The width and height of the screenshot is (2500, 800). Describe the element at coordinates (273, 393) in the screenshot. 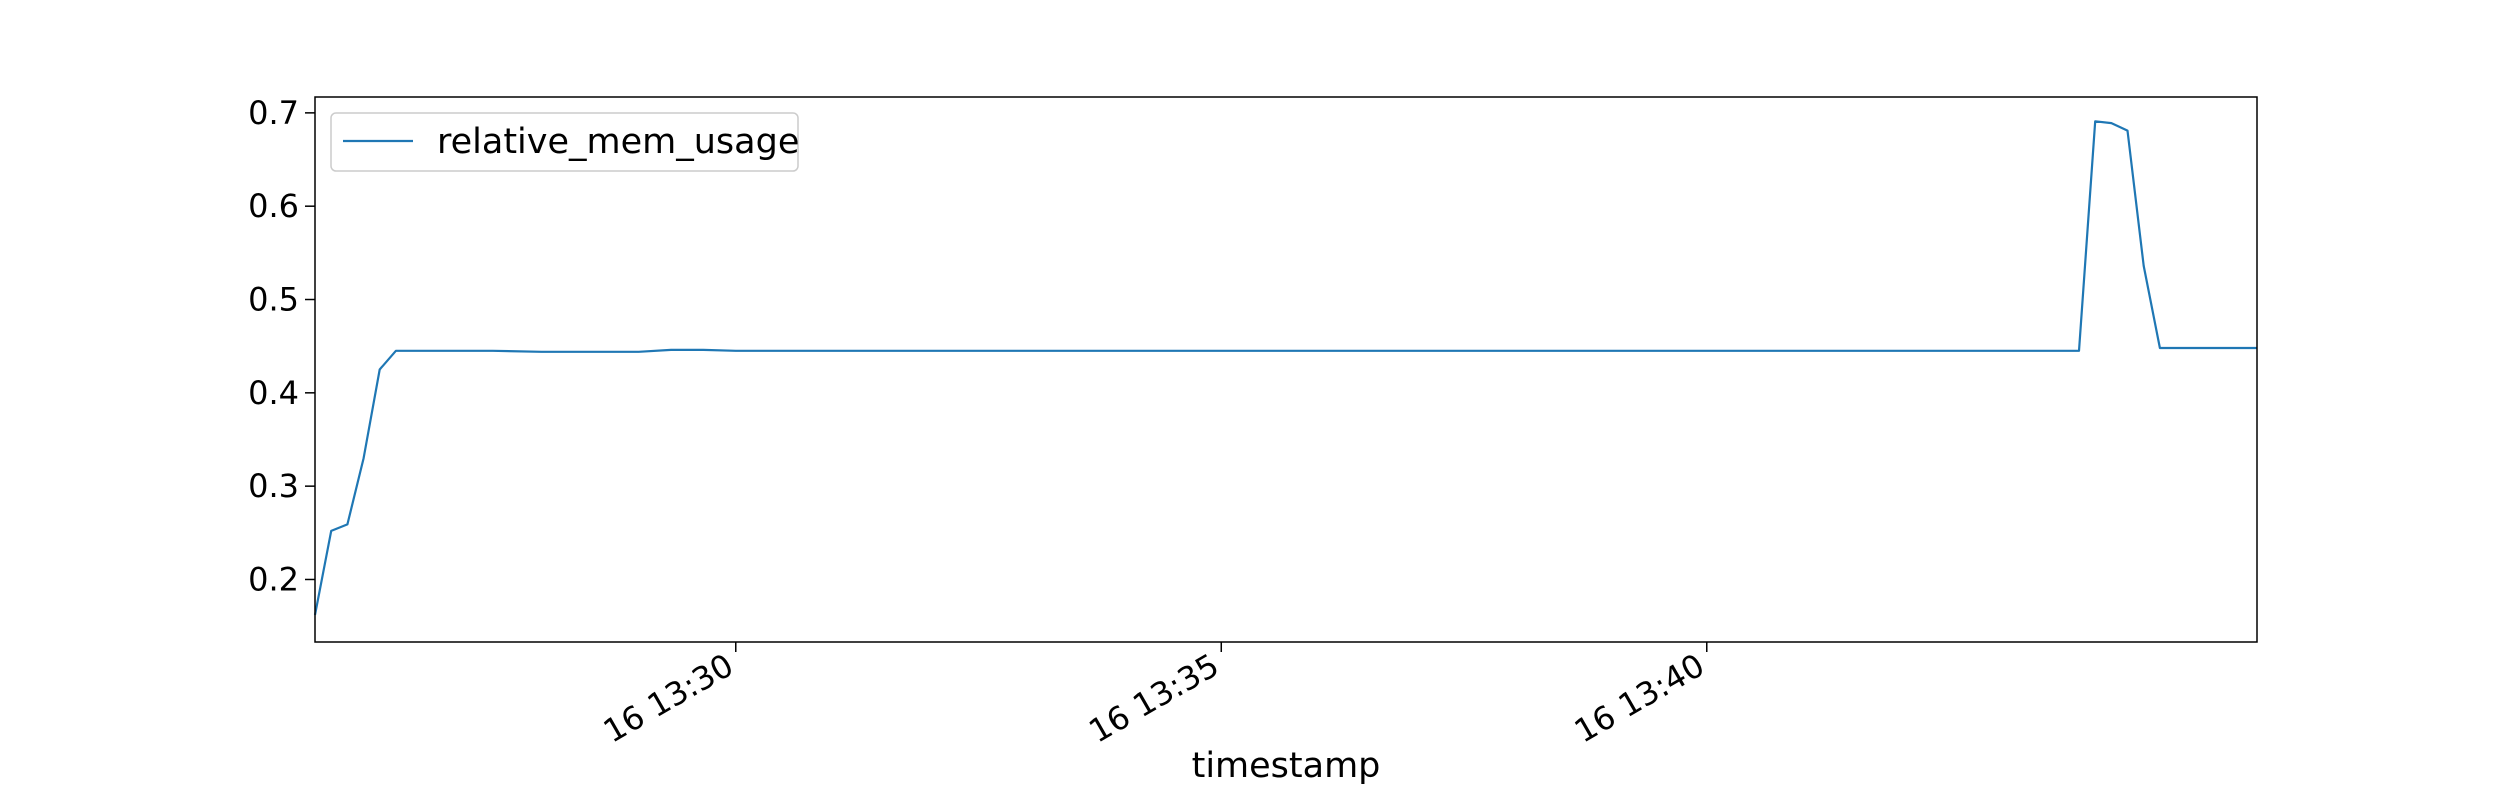

I see `y-tick-label: 0.4` at that location.